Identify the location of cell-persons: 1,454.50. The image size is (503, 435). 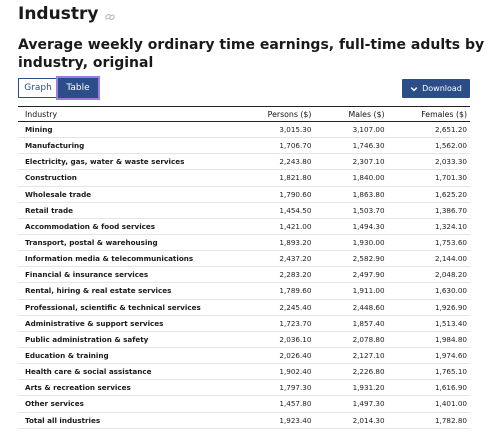
(279, 210).